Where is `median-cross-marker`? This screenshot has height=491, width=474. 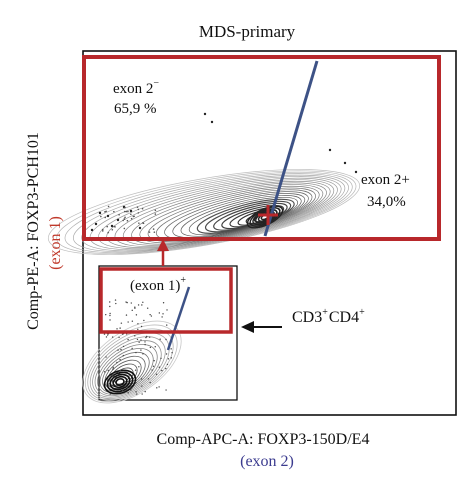 median-cross-marker is located at coordinates (268, 215).